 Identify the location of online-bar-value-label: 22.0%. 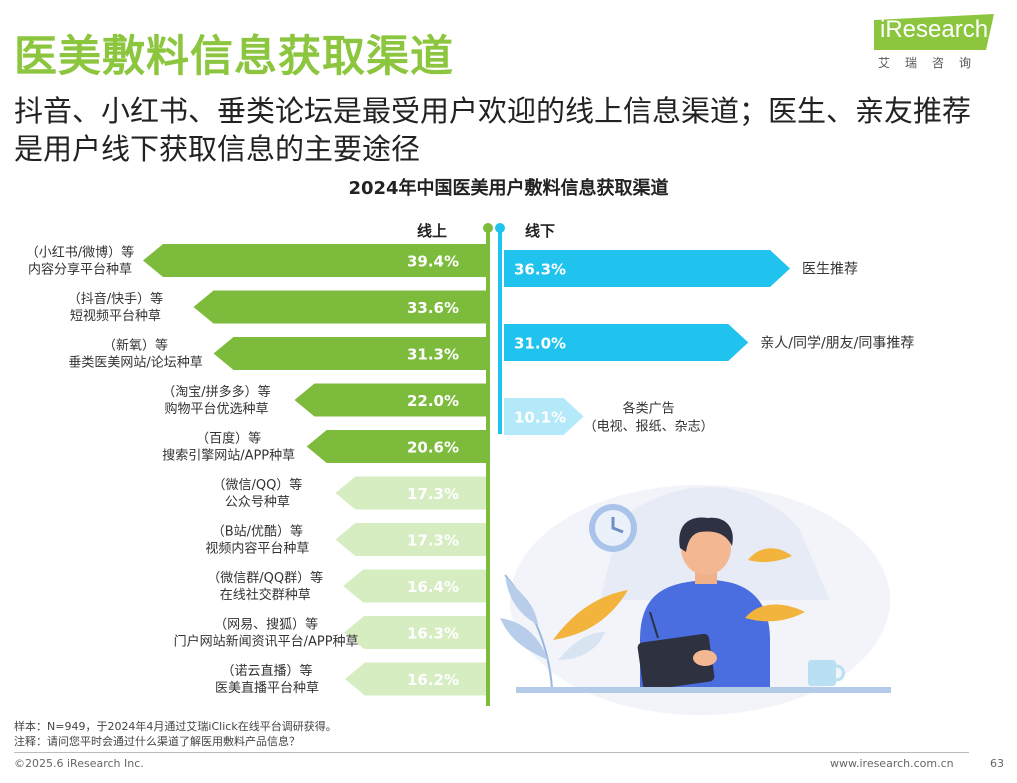
(433, 401).